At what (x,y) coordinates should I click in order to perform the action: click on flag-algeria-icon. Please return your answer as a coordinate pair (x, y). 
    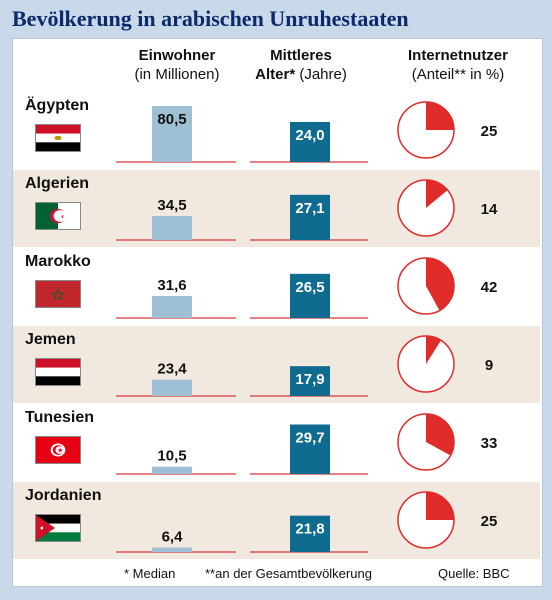
    Looking at the image, I should click on (58, 216).